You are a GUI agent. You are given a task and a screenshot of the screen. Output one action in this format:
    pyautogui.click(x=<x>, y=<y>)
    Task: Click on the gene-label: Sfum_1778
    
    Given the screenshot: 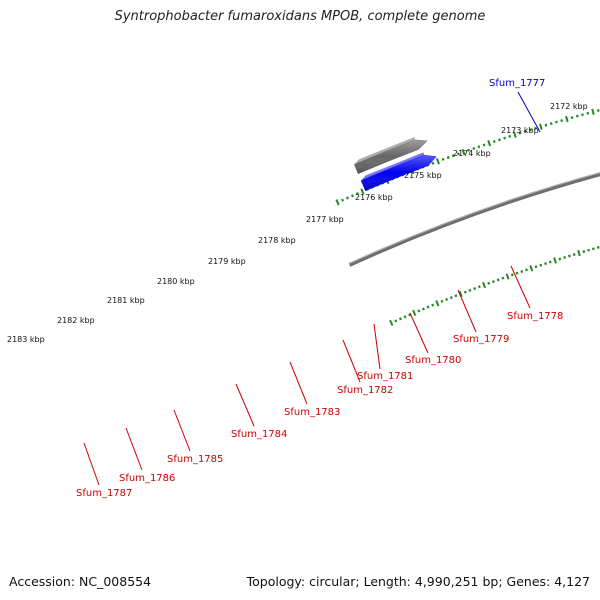 What is the action you would take?
    pyautogui.click(x=535, y=316)
    